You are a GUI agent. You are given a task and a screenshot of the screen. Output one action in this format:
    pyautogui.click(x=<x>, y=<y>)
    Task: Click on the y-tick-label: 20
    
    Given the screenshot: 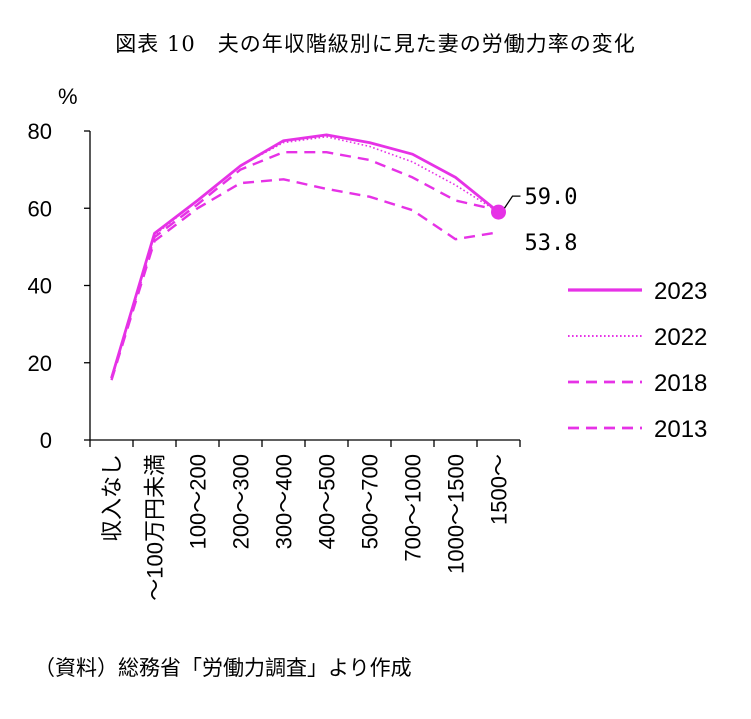 What is the action you would take?
    pyautogui.click(x=40, y=363)
    